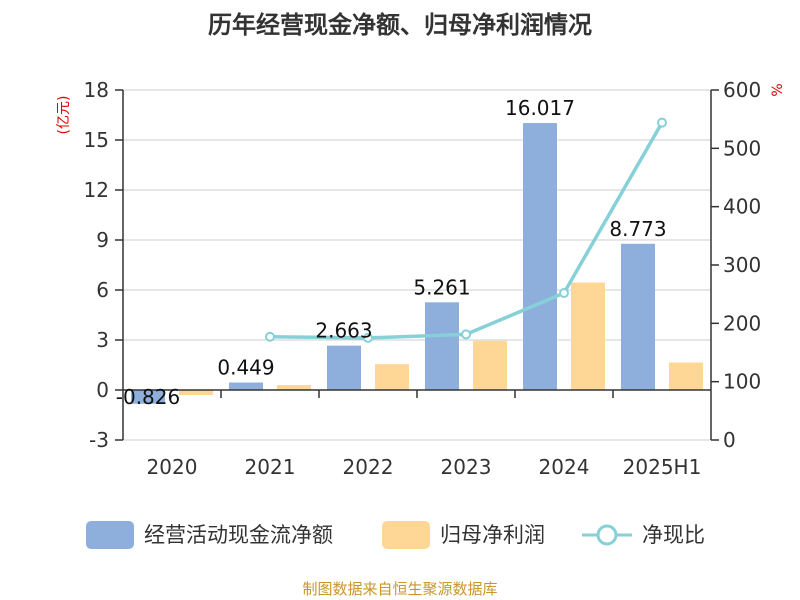 This screenshot has width=800, height=600. What do you see at coordinates (368, 467) in the screenshot?
I see `category-label: 2022` at bounding box center [368, 467].